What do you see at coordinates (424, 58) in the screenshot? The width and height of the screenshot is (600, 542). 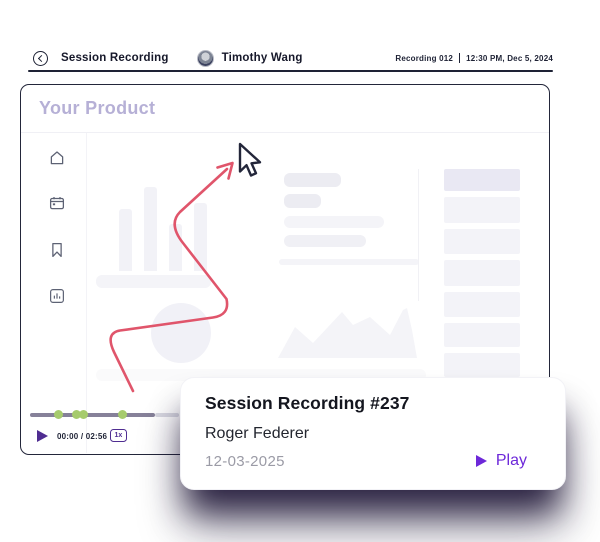 I see `recording-id: Recording 012` at bounding box center [424, 58].